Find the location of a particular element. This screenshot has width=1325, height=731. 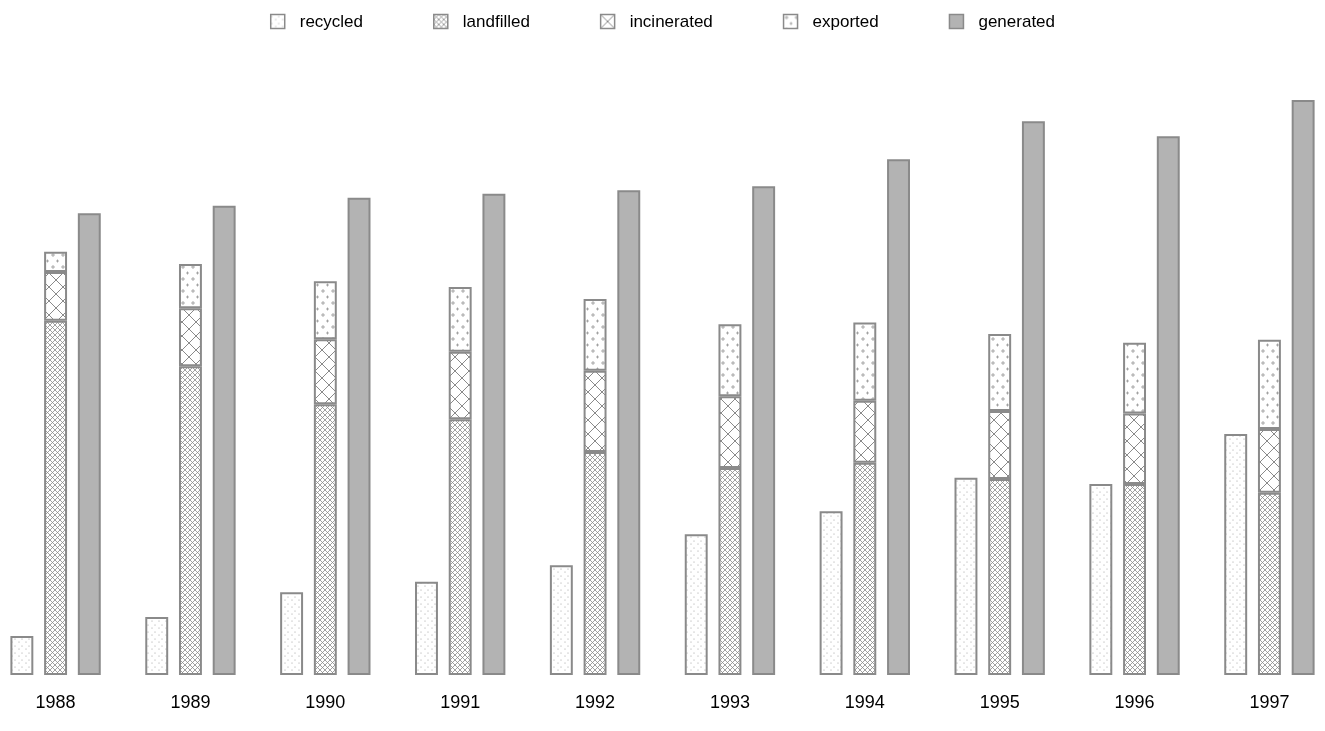

x-tick-label: 1996 is located at coordinates (1134, 702).